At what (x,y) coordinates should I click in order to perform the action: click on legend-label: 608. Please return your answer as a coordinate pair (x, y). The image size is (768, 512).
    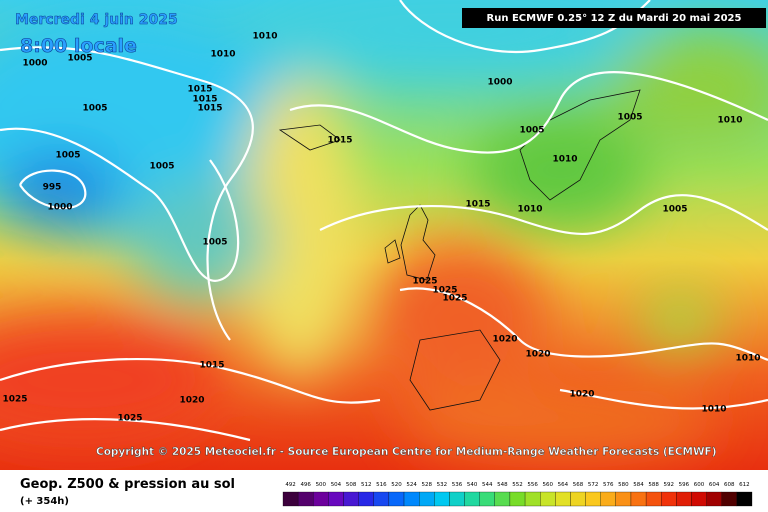
    Looking at the image, I should click on (729, 485).